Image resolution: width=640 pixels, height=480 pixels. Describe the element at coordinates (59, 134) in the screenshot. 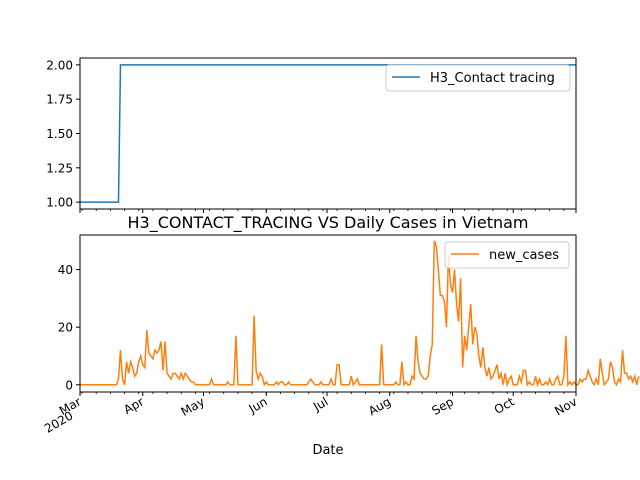

I see `top-y-tick-label: 1.50` at that location.